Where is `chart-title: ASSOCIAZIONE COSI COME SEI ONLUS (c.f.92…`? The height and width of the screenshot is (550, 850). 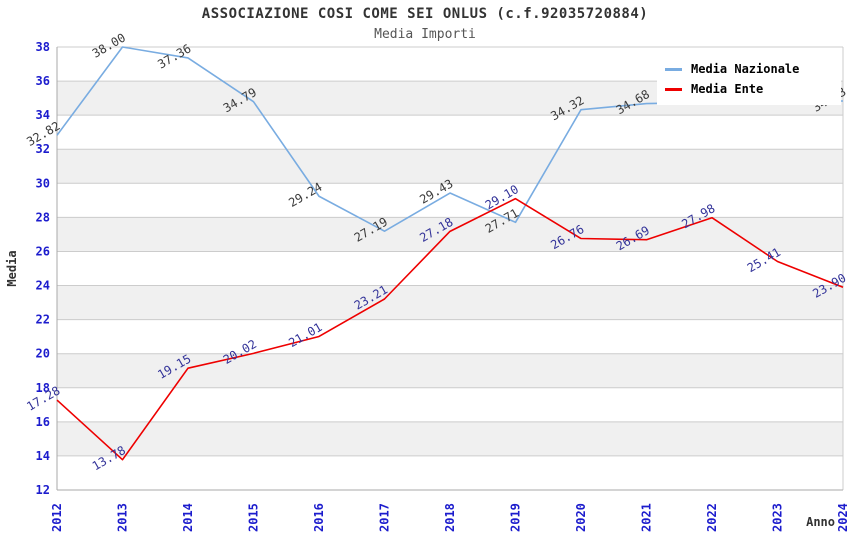
chart-title: ASSOCIAZIONE COSI COME SEI ONLUS (c.f.92… is located at coordinates (425, 14).